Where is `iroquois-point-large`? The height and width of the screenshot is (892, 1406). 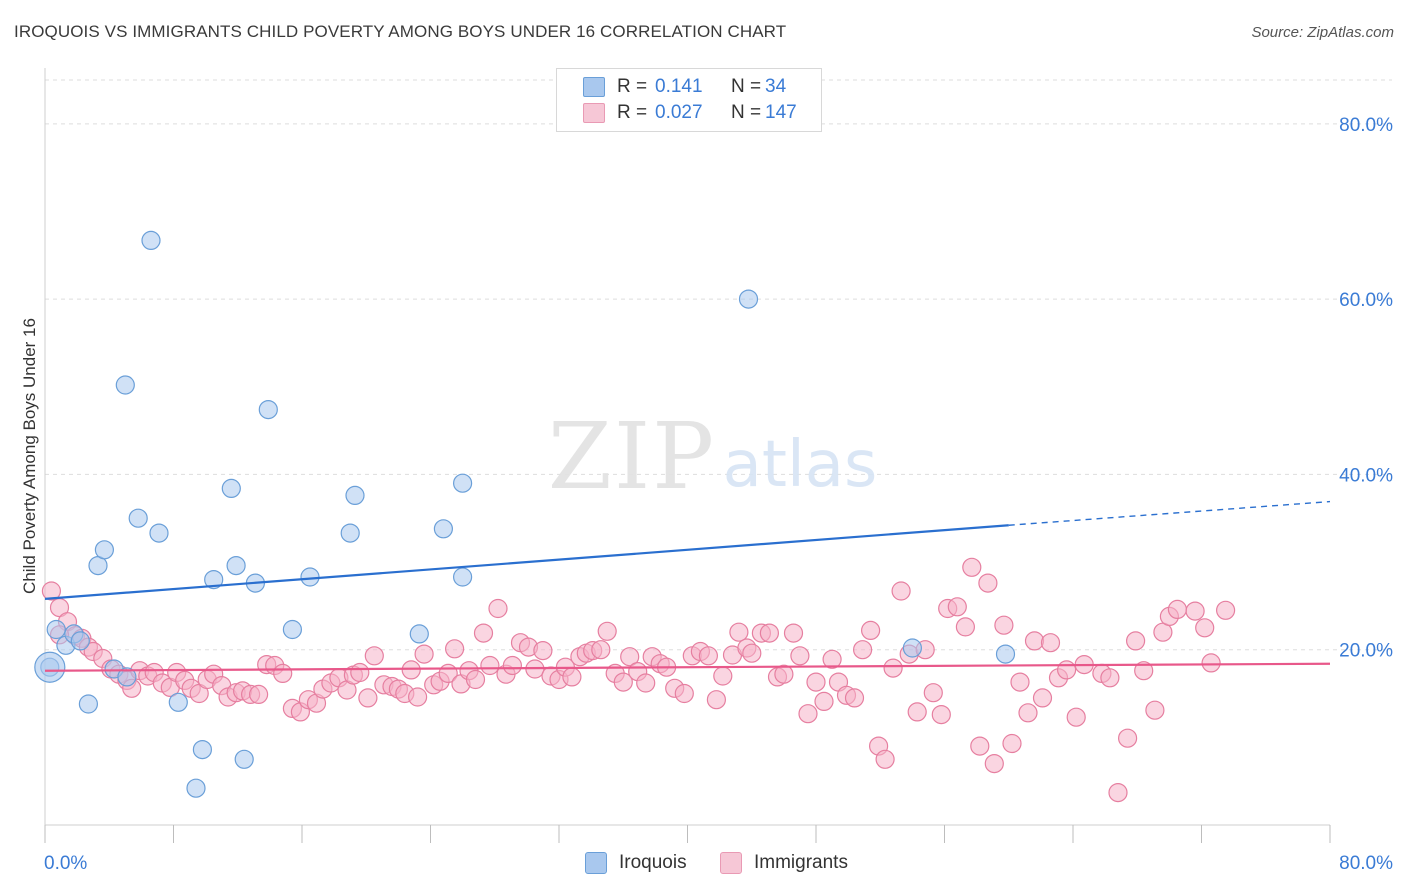 iroquois-point-large is located at coordinates (50, 667).